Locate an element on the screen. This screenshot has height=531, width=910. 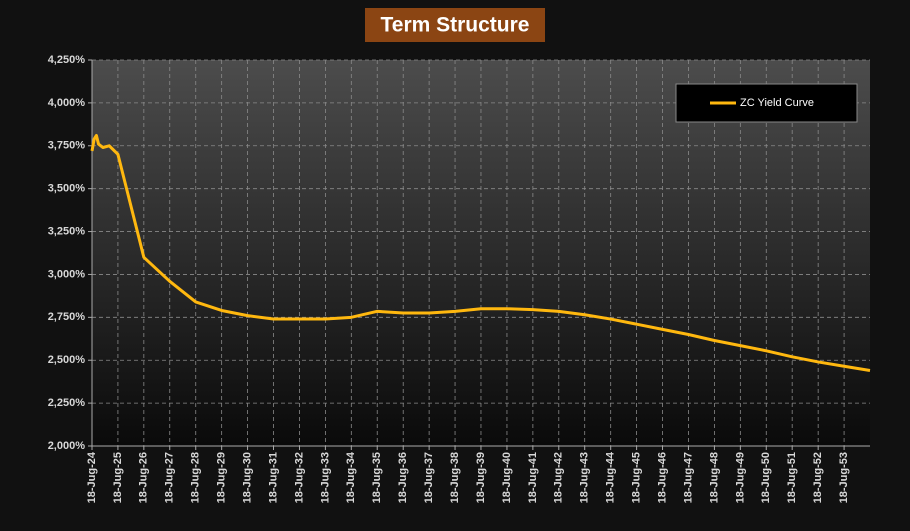
y-tick-label: 3,000% is located at coordinates (67, 274).